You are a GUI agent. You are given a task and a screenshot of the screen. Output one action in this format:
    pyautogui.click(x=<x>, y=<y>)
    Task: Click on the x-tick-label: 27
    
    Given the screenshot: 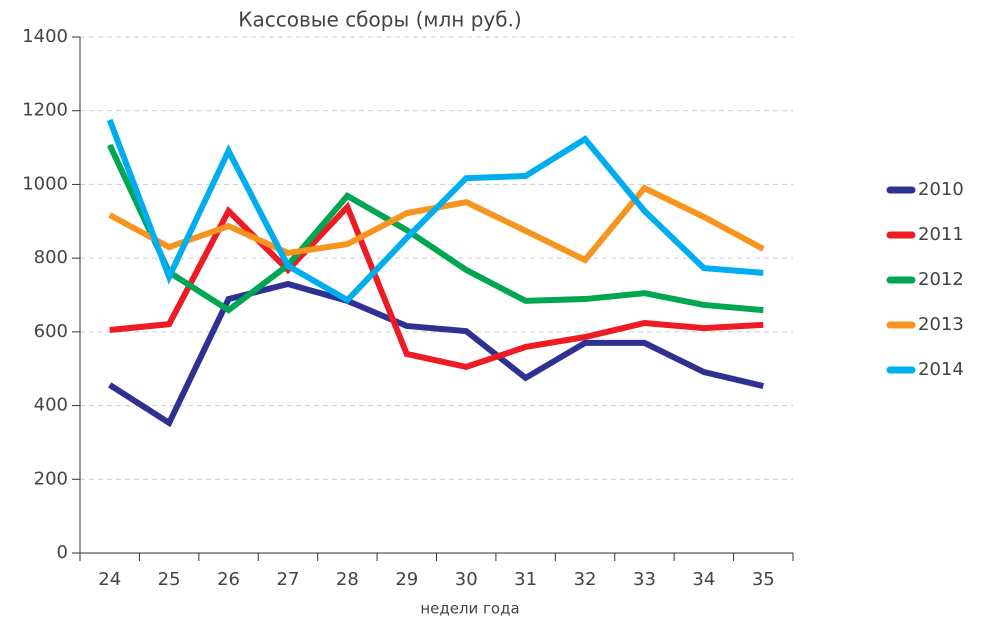 What is the action you would take?
    pyautogui.click(x=288, y=579)
    